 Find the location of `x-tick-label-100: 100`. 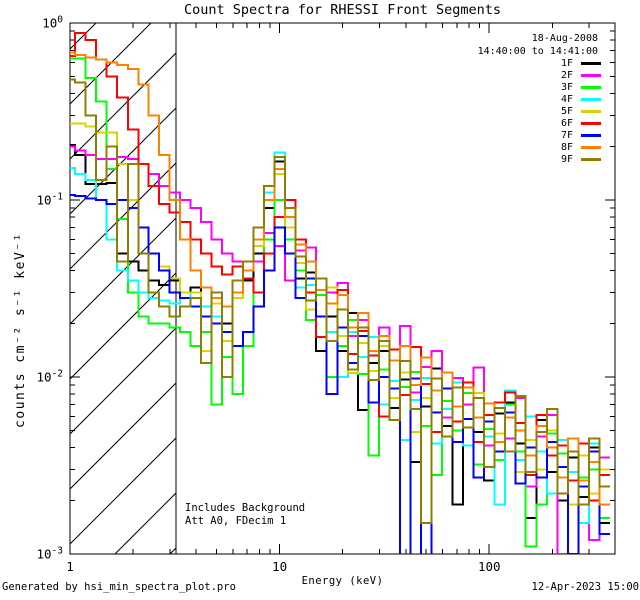

x-tick-label-100: 100 is located at coordinates (489, 566).